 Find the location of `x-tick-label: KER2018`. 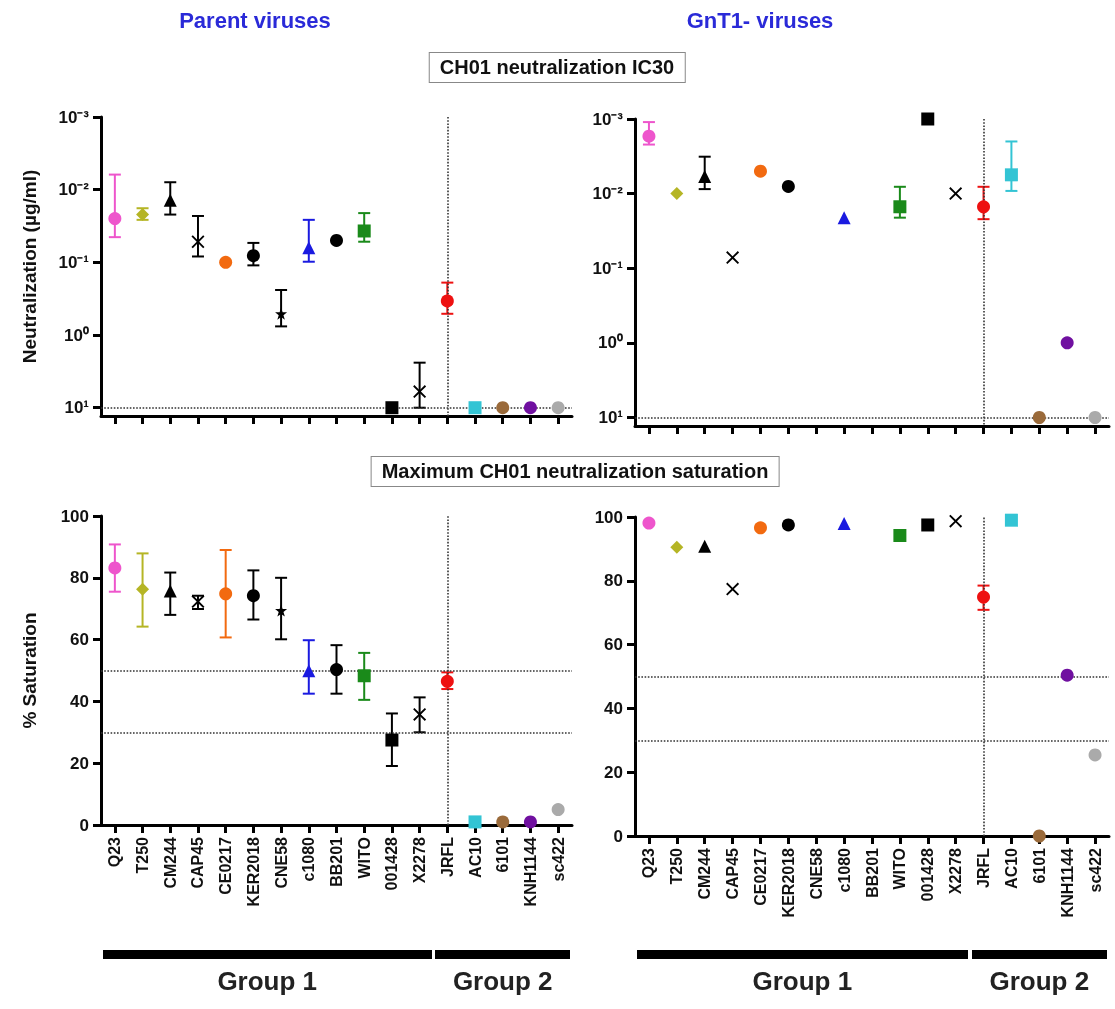

x-tick-label: KER2018 is located at coordinates (788, 882).